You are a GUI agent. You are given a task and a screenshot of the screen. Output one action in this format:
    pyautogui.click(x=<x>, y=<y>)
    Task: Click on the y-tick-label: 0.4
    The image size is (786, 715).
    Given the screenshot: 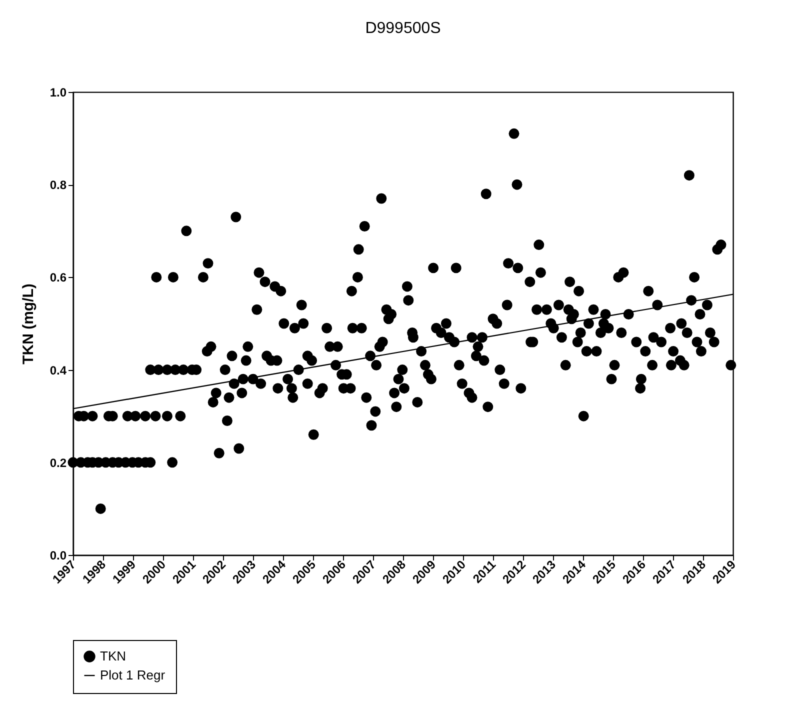 What is the action you would take?
    pyautogui.click(x=58, y=370)
    